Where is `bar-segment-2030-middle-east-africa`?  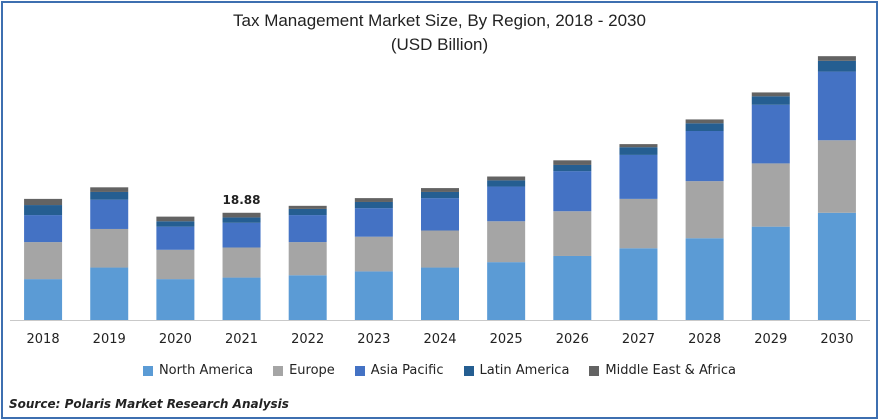 bar-segment-2030-middle-east-africa is located at coordinates (836, 58).